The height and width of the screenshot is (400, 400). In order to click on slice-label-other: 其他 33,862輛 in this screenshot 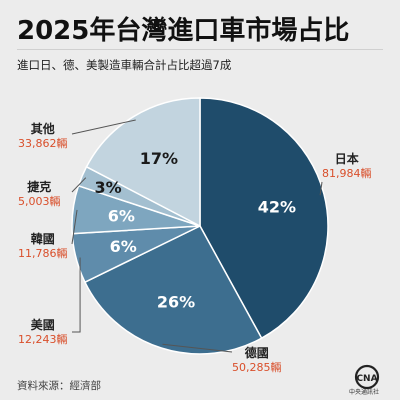, I will do `click(43, 136)`.